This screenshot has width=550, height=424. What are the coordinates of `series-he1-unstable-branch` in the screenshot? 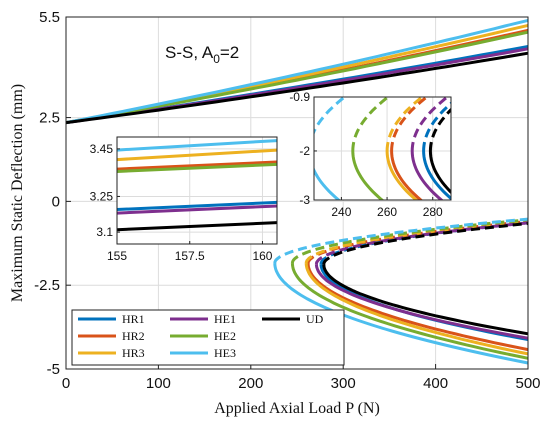 It's located at (421, 243).